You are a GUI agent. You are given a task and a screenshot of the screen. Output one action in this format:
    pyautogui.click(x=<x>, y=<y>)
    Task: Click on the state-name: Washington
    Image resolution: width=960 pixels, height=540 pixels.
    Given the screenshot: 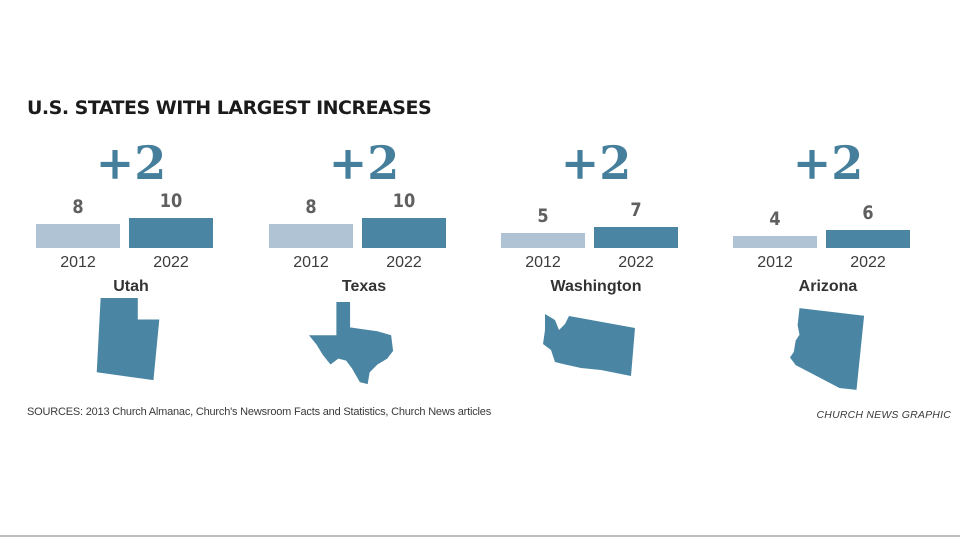 What is the action you would take?
    pyautogui.click(x=596, y=286)
    